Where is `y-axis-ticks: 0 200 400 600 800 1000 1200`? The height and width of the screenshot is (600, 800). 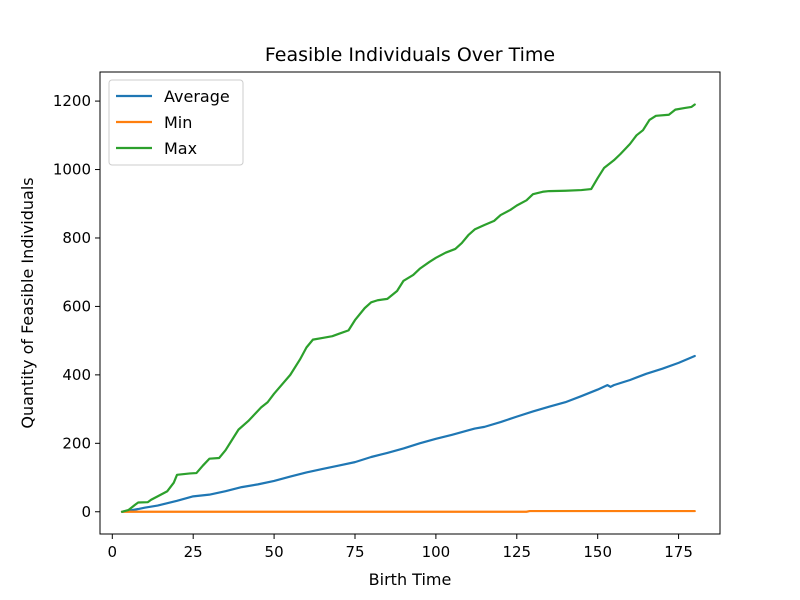
y-axis-ticks: 0 200 400 600 800 1000 1200 is located at coordinates (76, 306).